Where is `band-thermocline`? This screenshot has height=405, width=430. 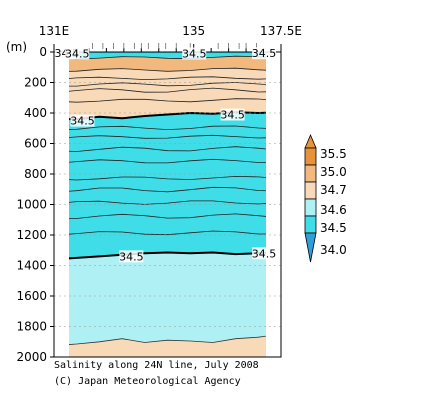 band-thermocline is located at coordinates (167, 109).